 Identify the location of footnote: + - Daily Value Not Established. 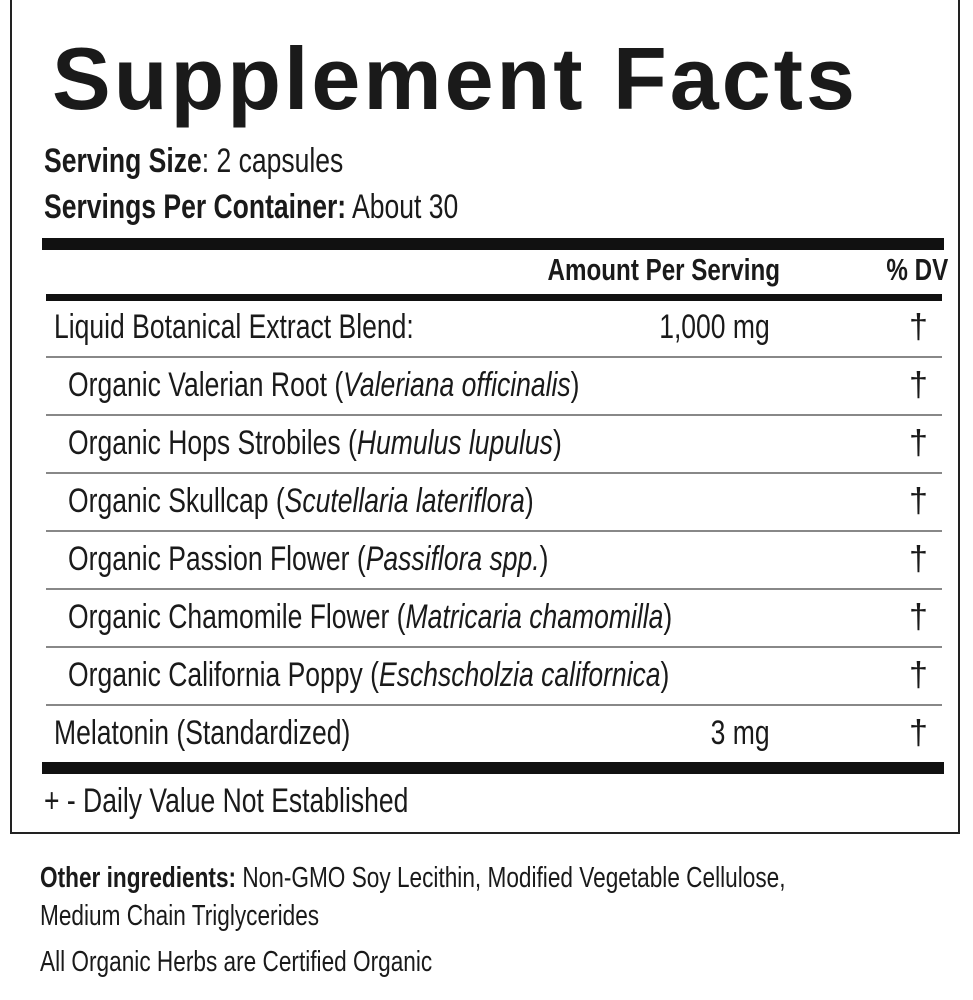
(226, 801).